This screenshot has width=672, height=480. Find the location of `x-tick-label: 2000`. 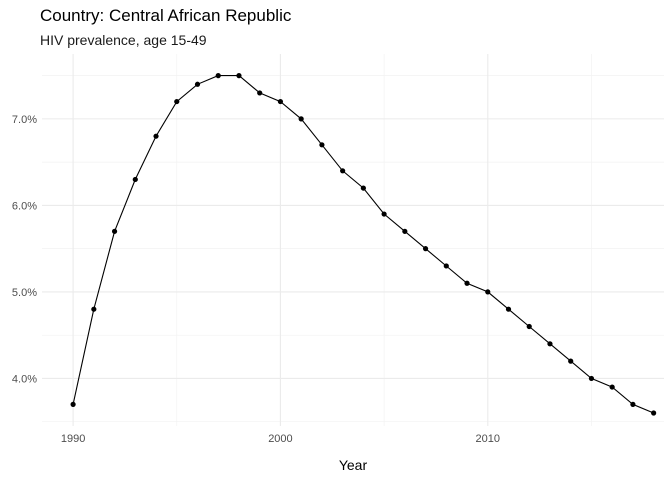

x-tick-label: 2000 is located at coordinates (280, 439).